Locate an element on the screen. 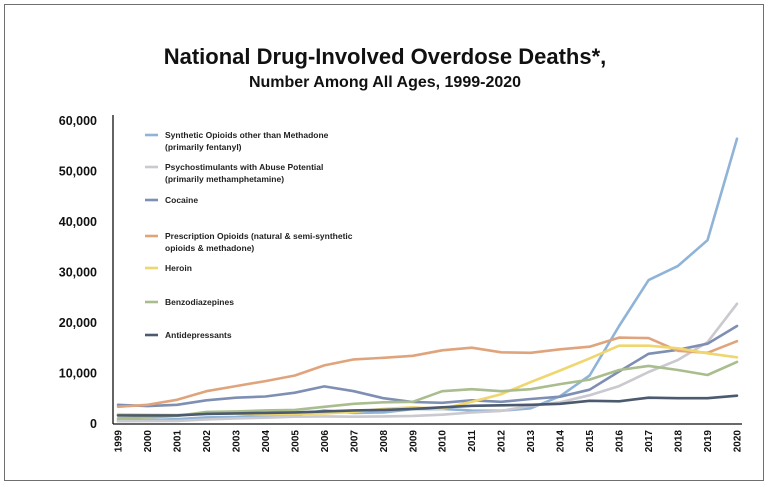 Image resolution: width=770 pixels, height=487 pixels. chart-subtitle: Number Among All Ages, 1999-2020 is located at coordinates (385, 82).